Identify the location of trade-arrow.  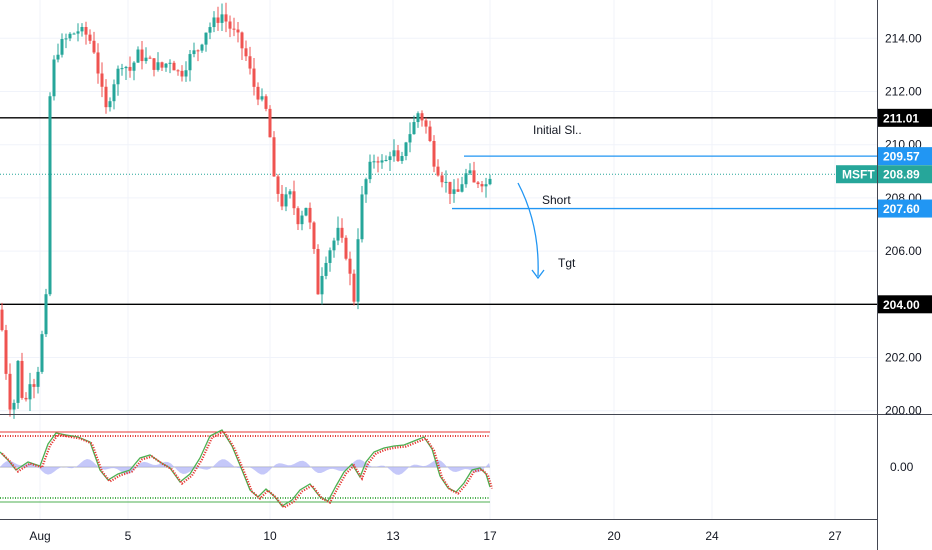
(528, 229).